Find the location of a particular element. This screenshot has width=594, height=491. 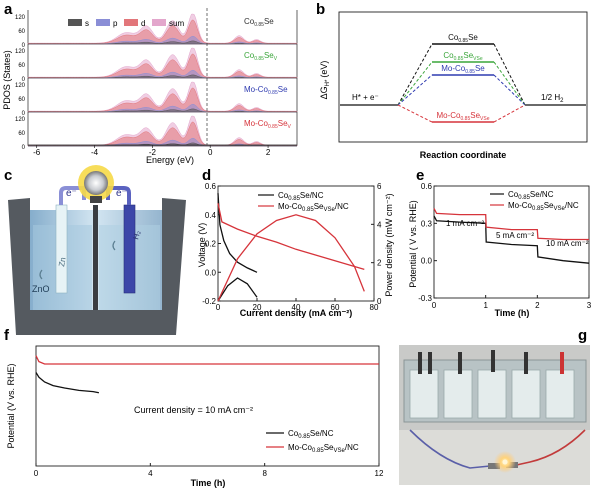

y2-tick-label: 6 is located at coordinates (379, 186).